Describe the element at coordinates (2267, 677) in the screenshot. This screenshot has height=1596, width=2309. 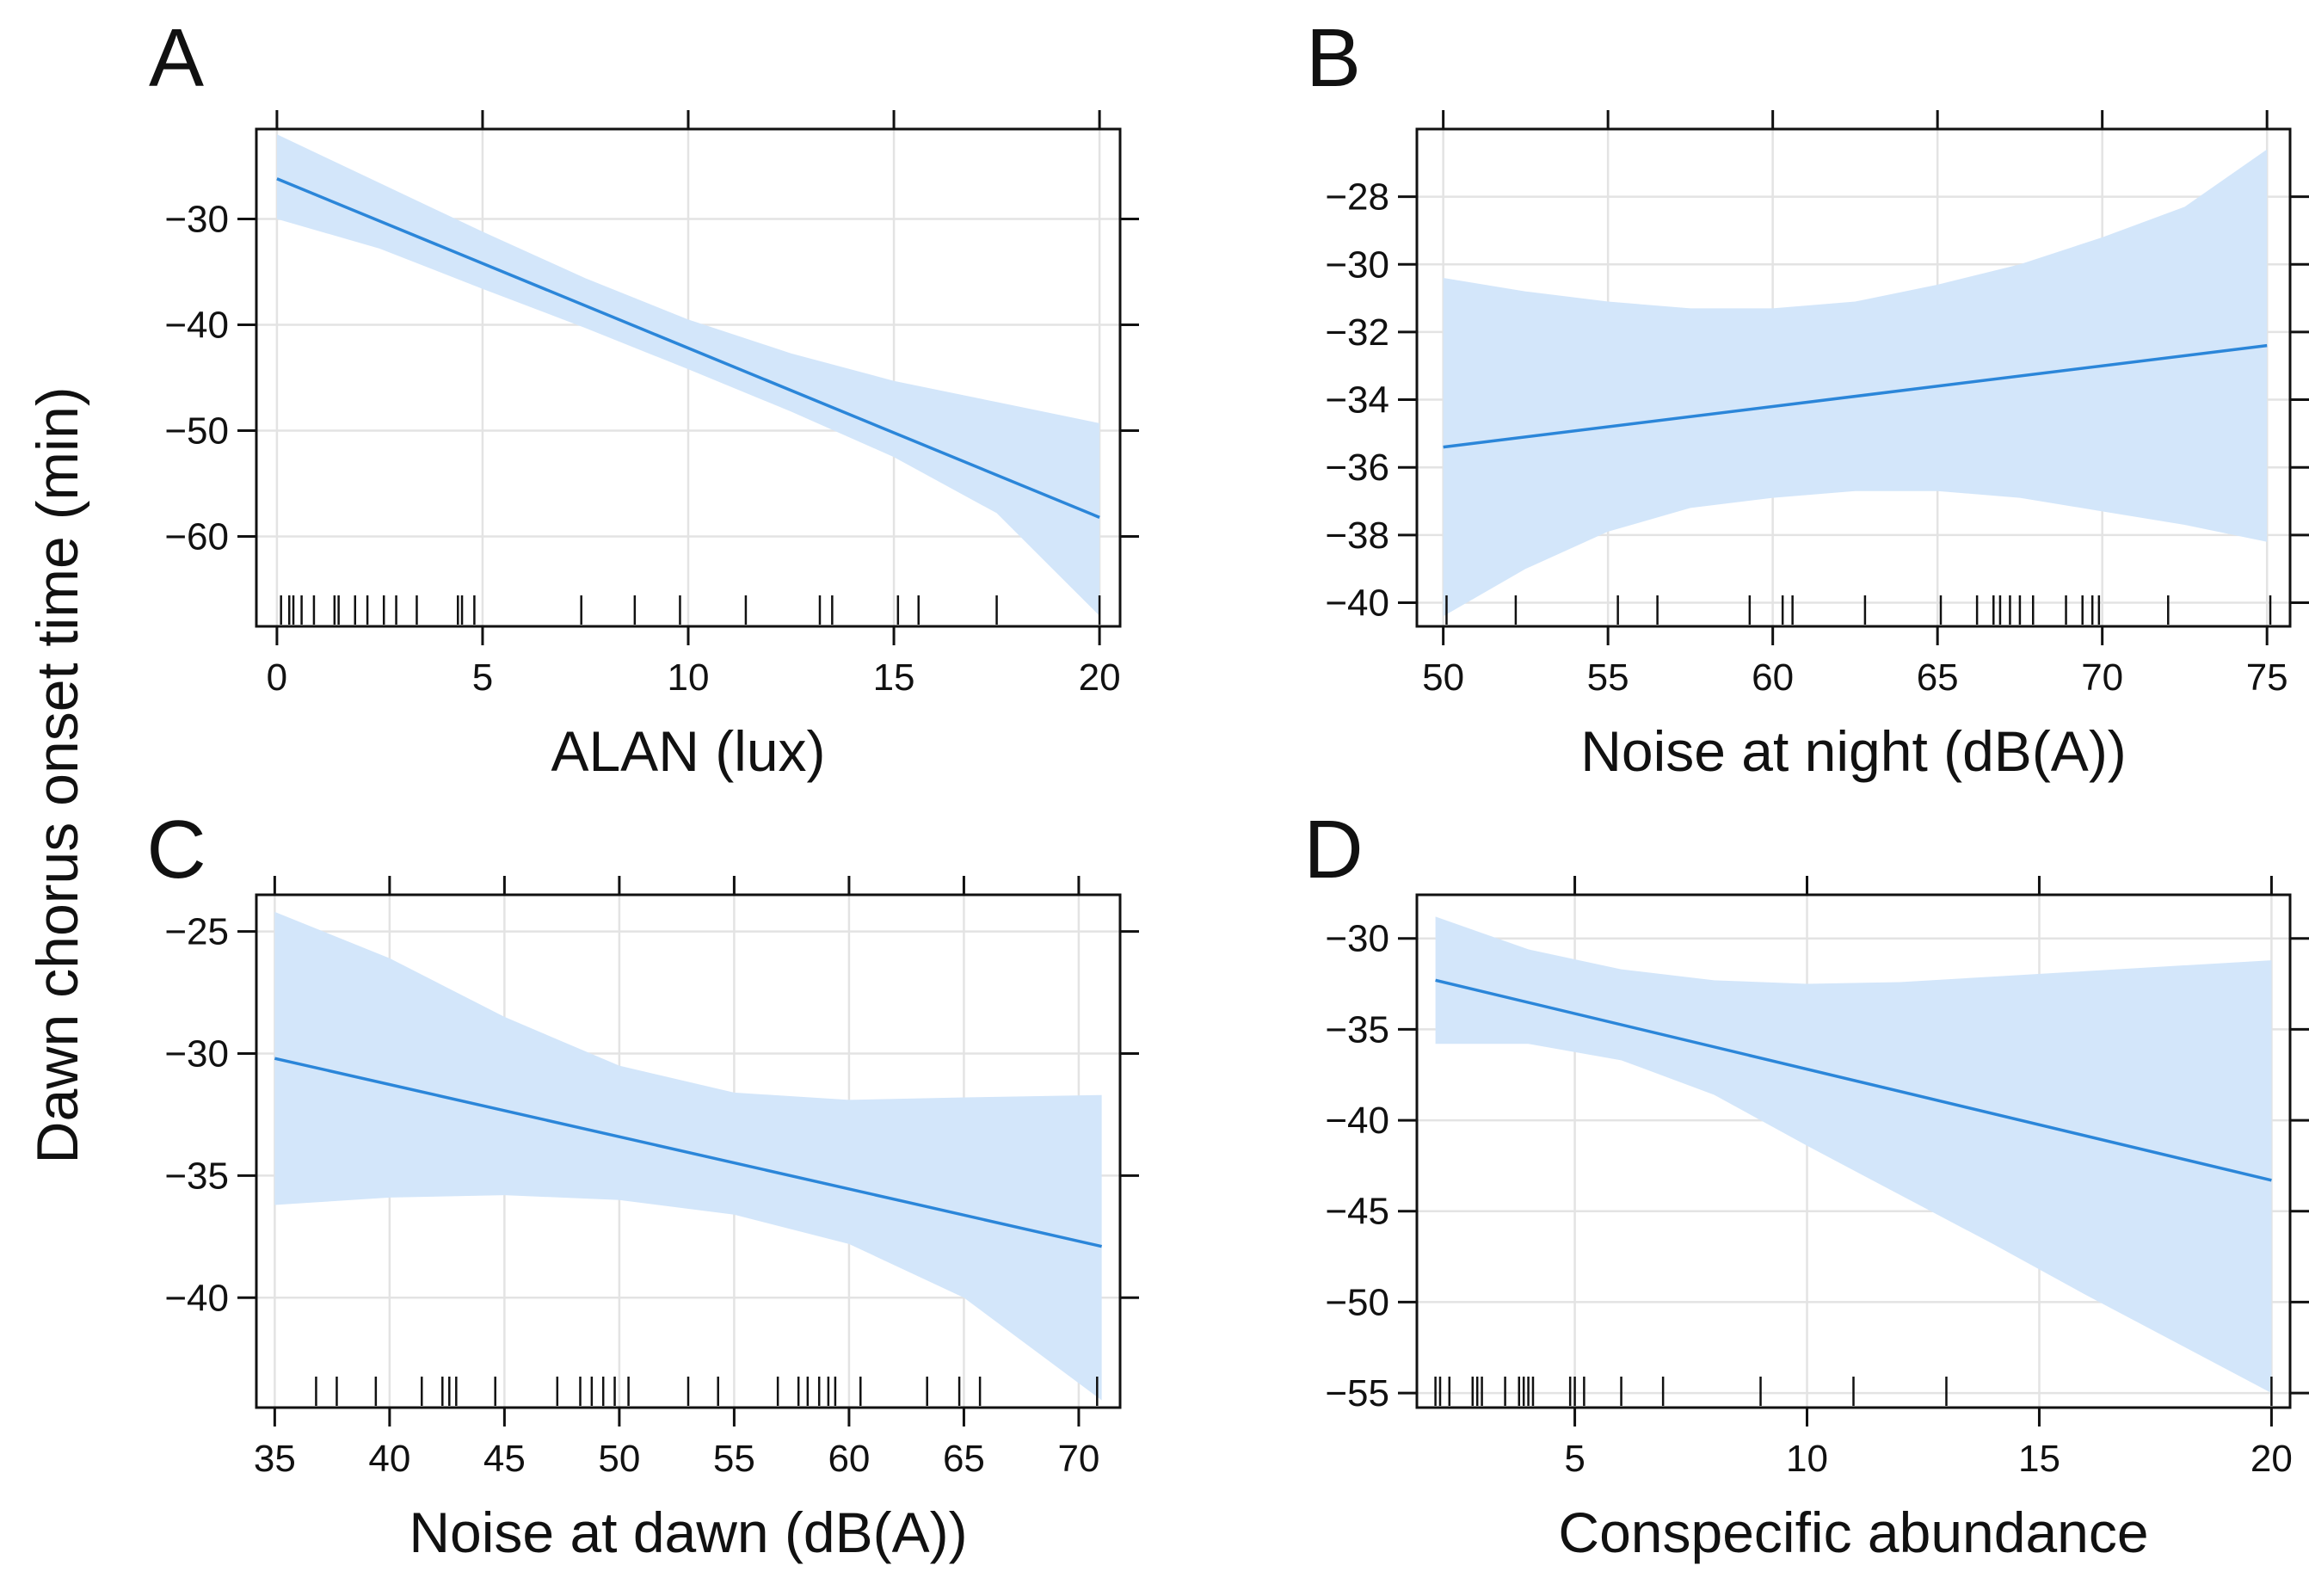
I see `x-tick-label: 75` at that location.